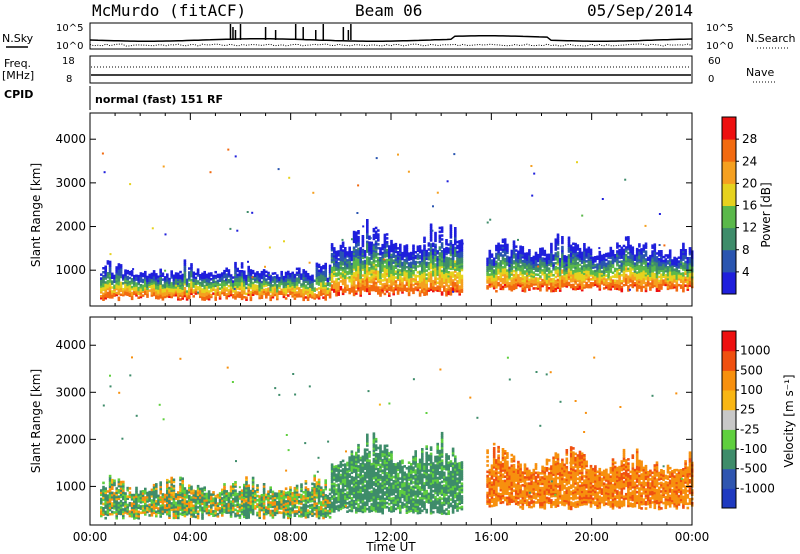  I want to click on freq-unit-label: [MHz], so click(18, 75).